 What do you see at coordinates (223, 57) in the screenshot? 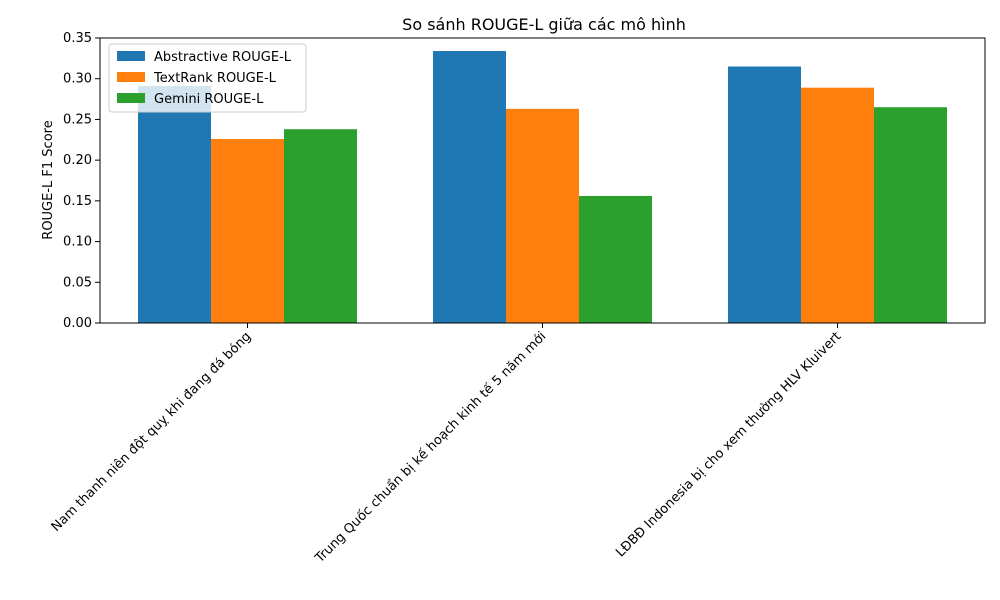
I see `legend-label-1: Abstractive ROUGE-L` at bounding box center [223, 57].